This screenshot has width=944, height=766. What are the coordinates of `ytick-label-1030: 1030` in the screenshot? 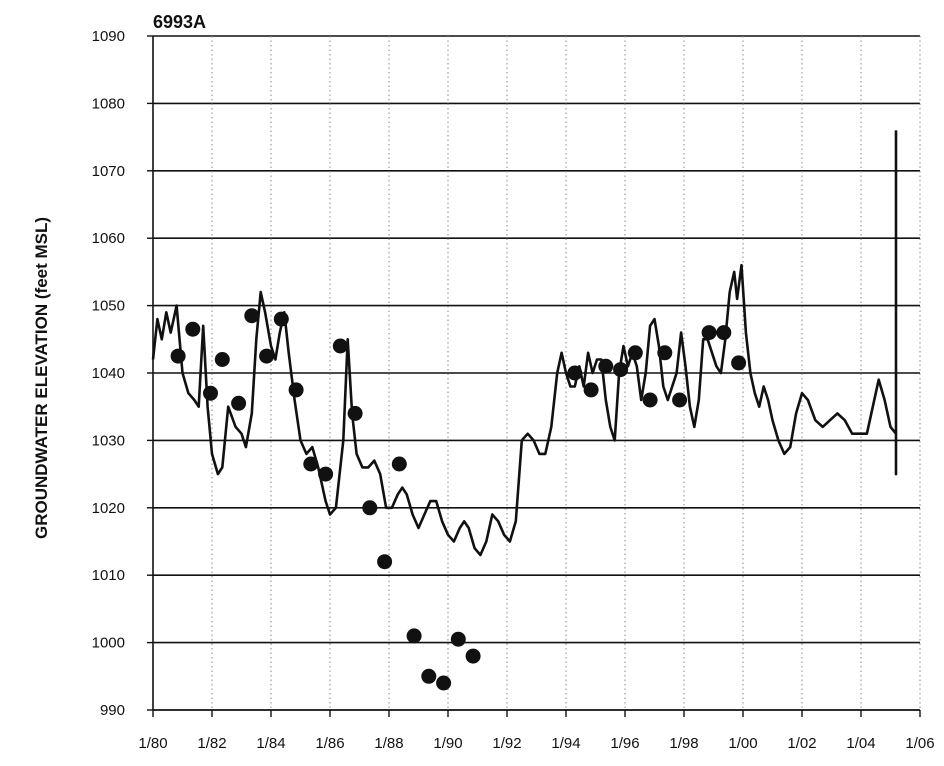 It's located at (108, 440).